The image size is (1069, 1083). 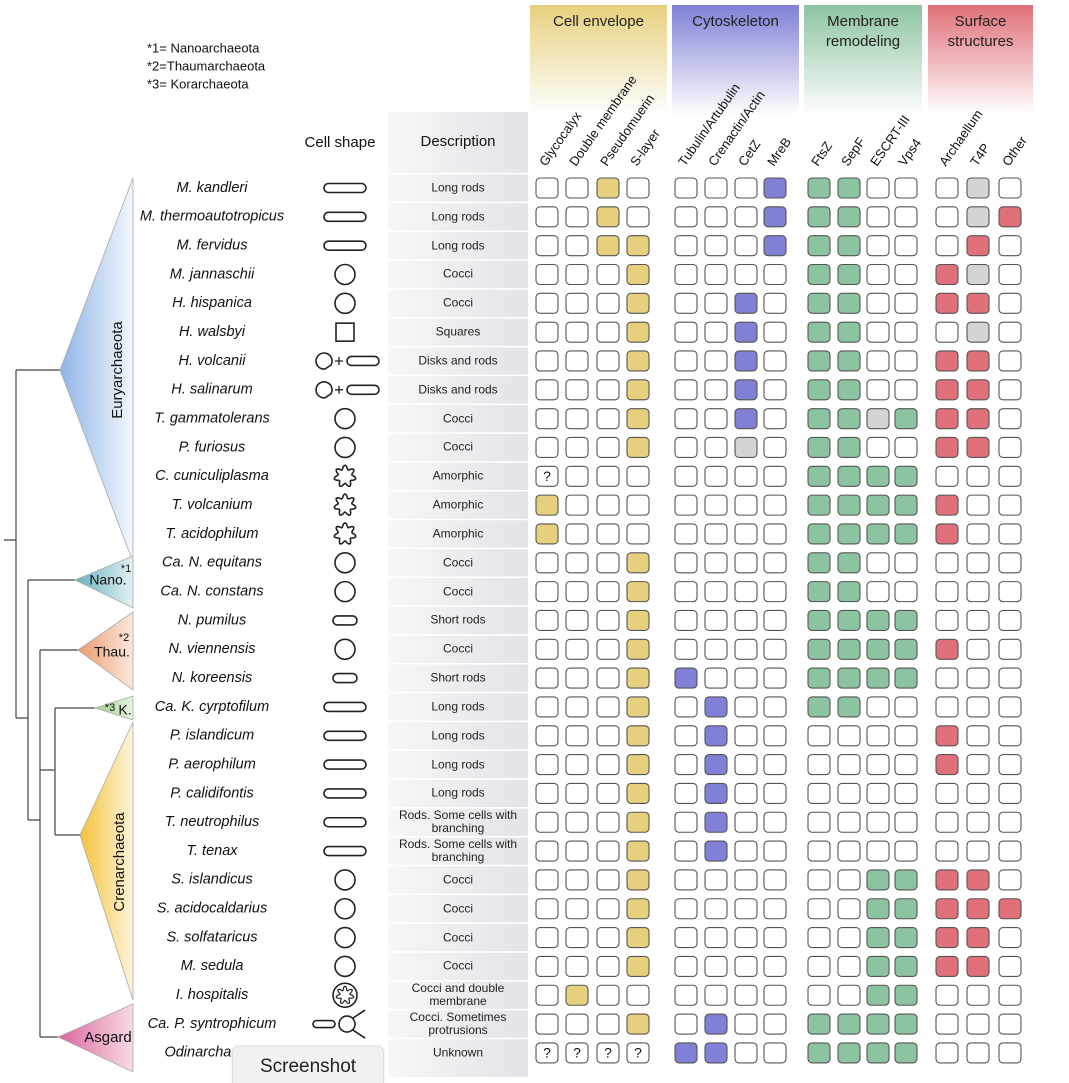 I want to click on species-name: M. sedula, so click(x=212, y=966).